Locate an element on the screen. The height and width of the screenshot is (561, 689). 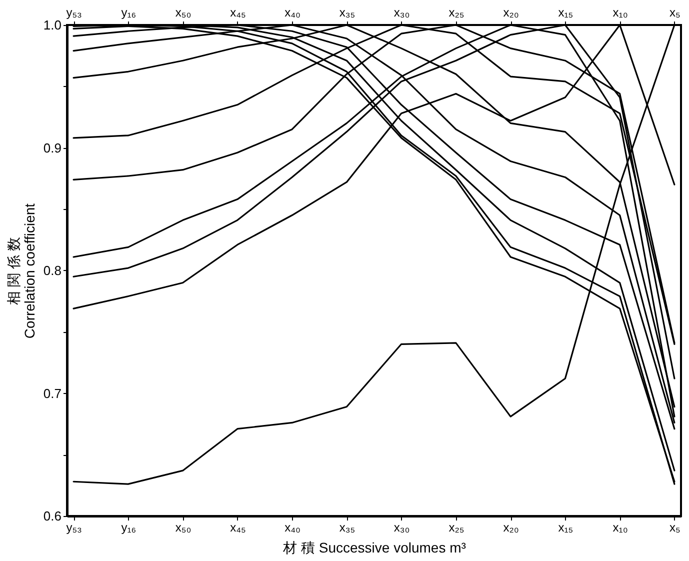
x-tick-label: x₁₅ is located at coordinates (566, 527).